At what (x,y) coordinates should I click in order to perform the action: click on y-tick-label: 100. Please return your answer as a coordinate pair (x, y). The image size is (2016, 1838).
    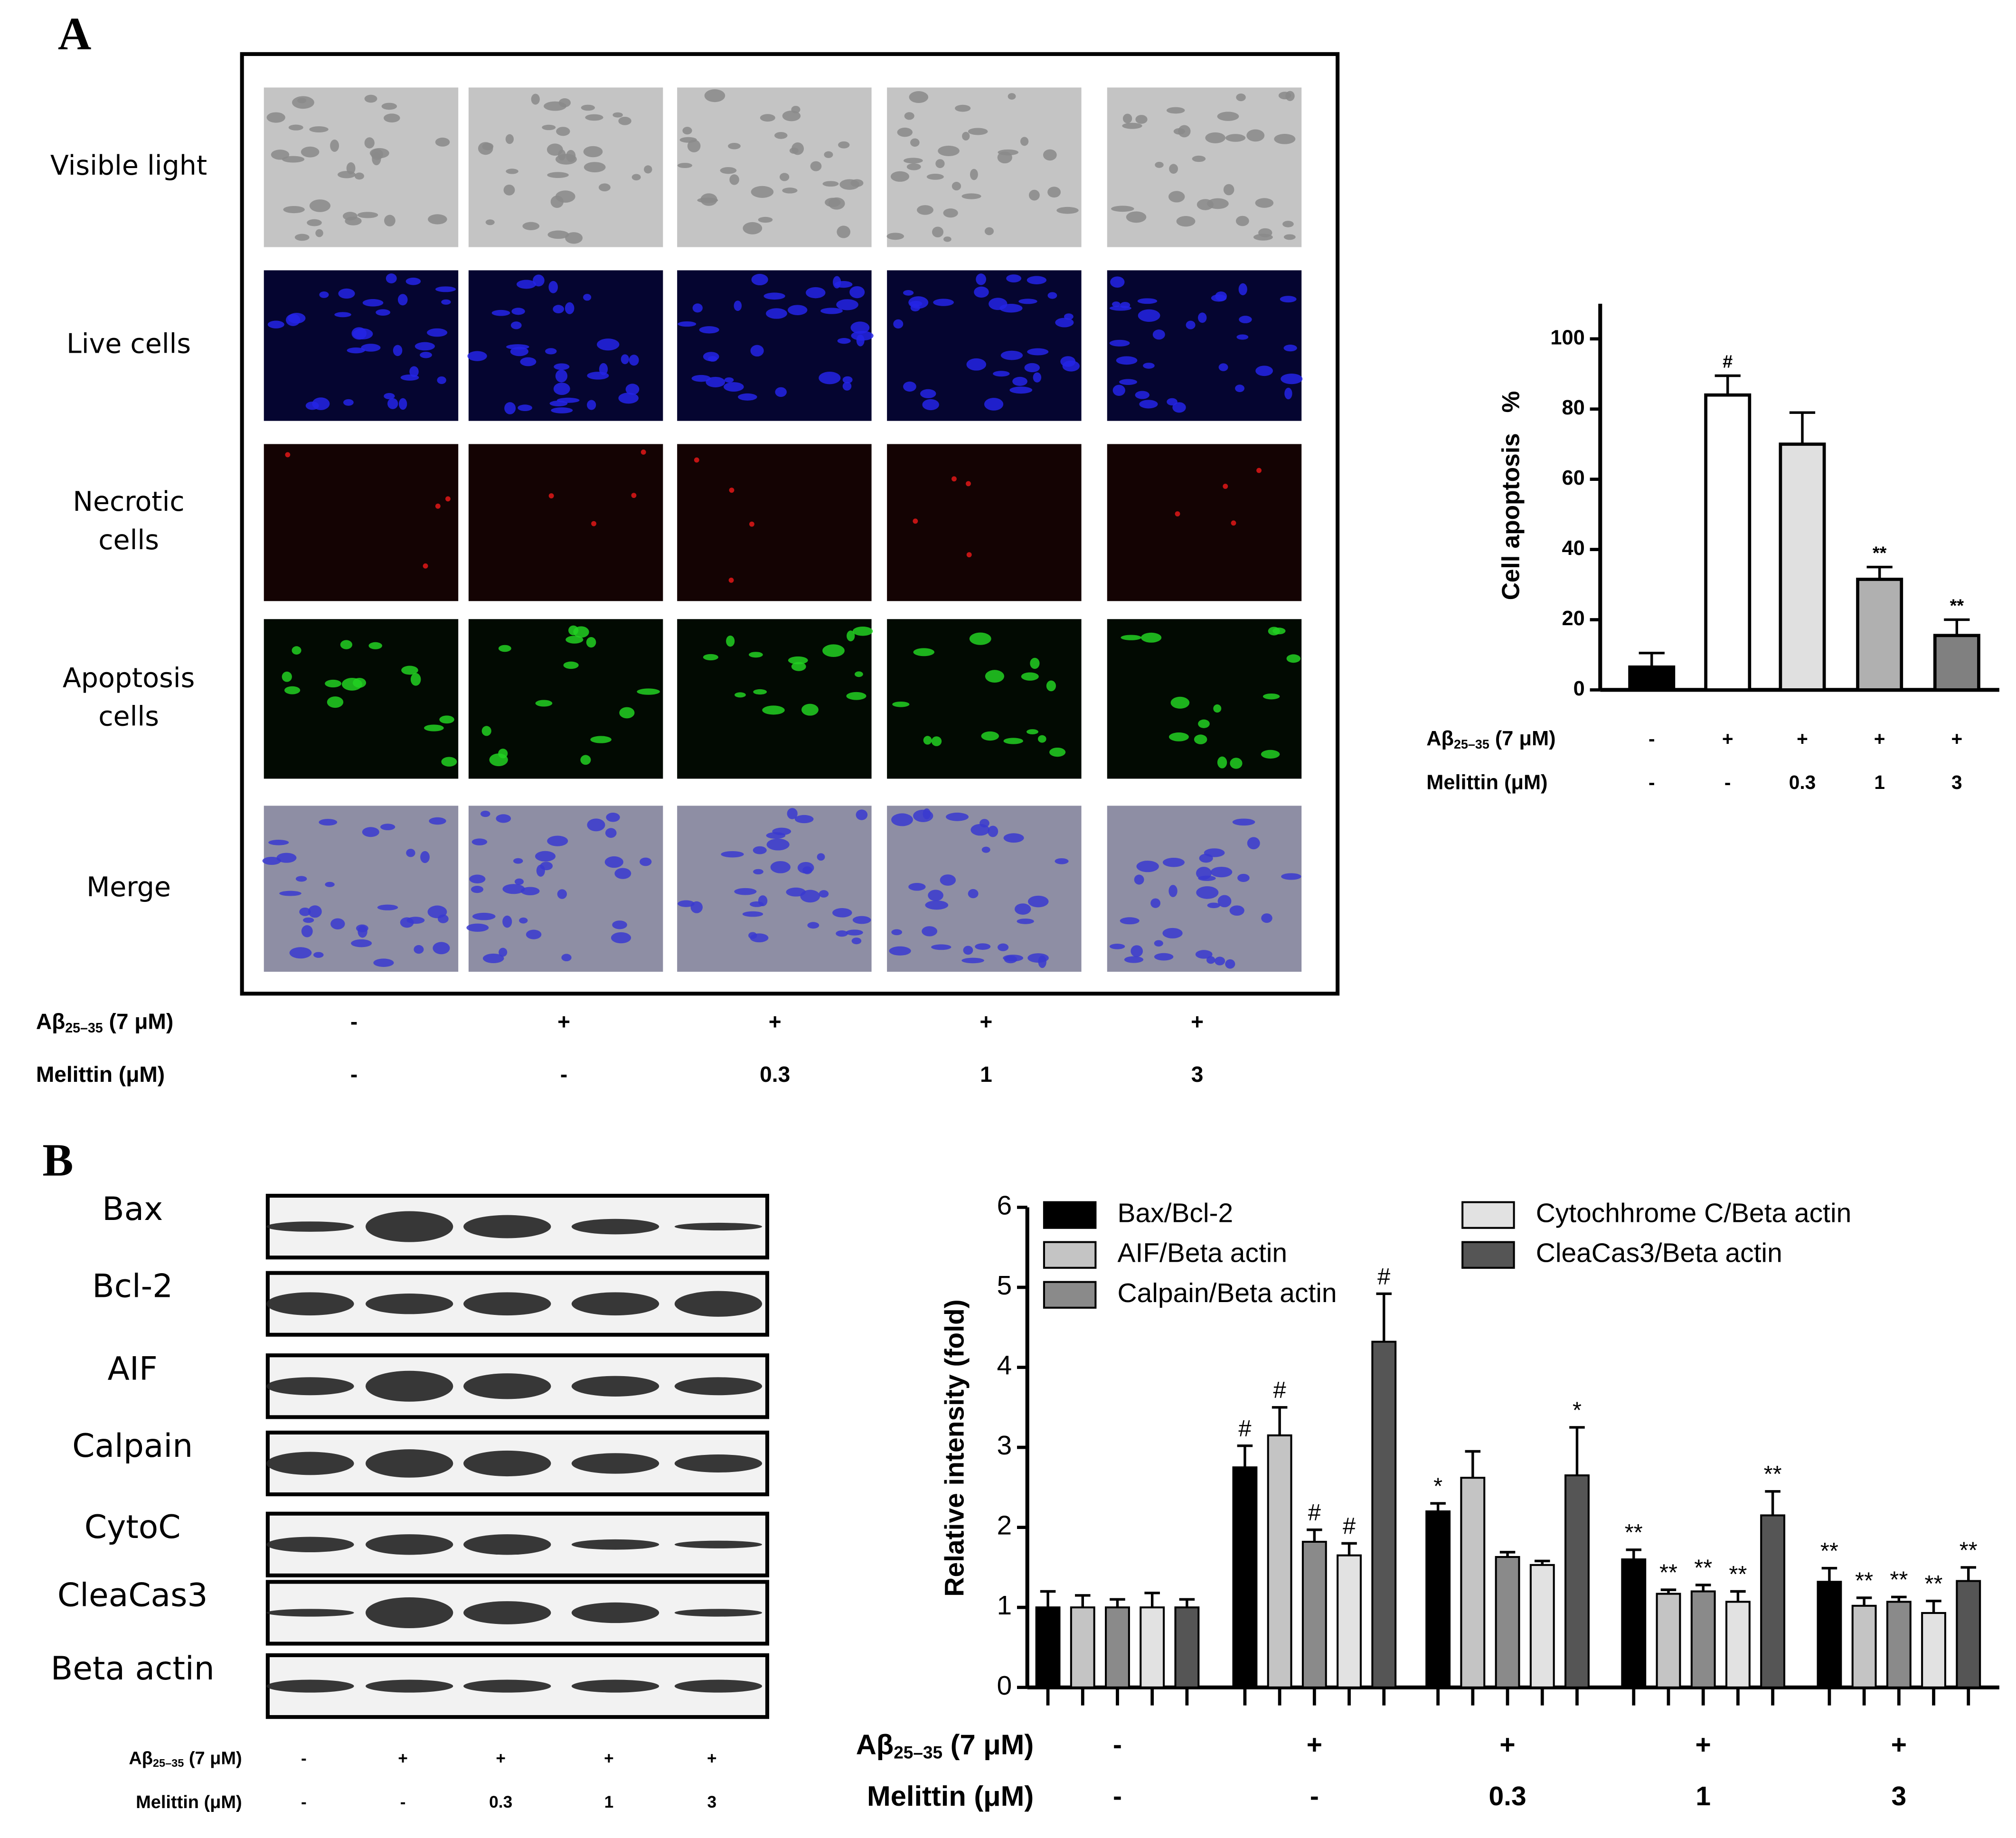
    Looking at the image, I should click on (1567, 338).